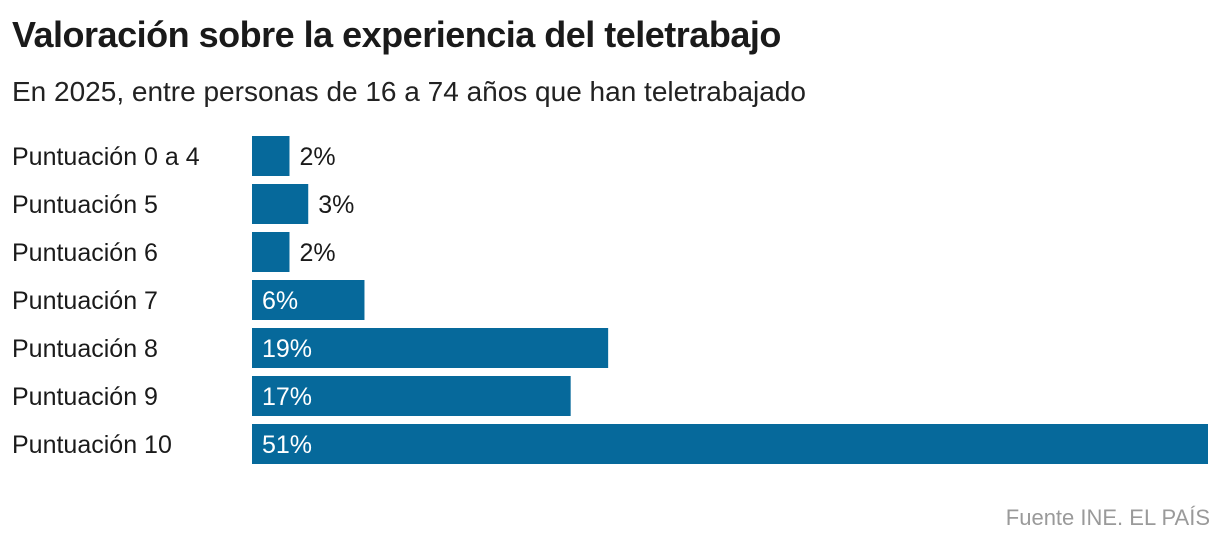  I want to click on category-label: Puntuación 5, so click(85, 205).